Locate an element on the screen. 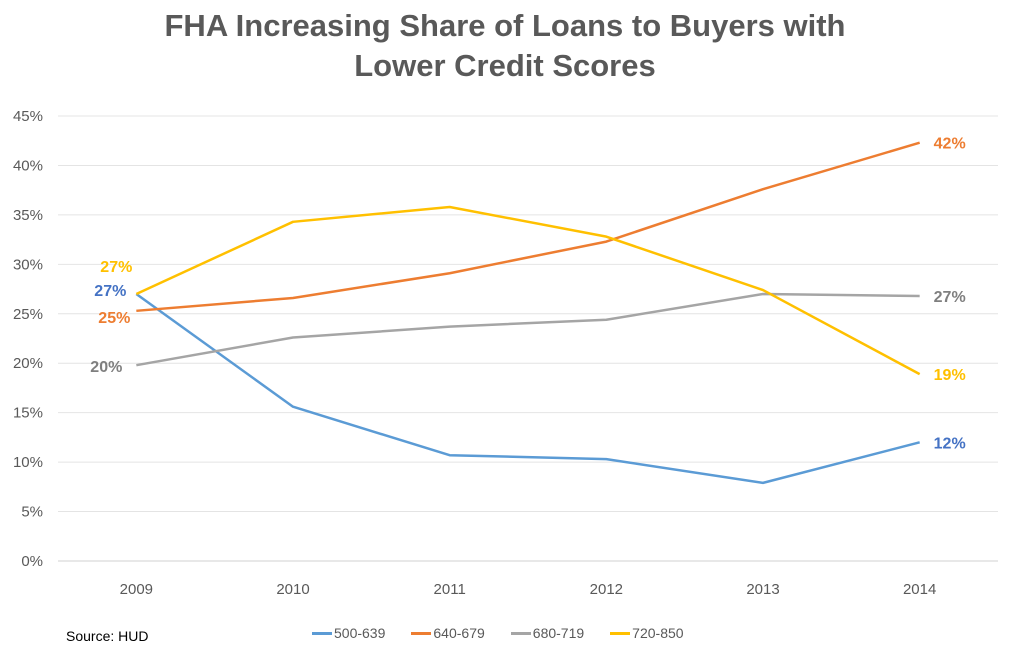 The width and height of the screenshot is (1024, 661). y-tick-label: 45% is located at coordinates (28, 116).